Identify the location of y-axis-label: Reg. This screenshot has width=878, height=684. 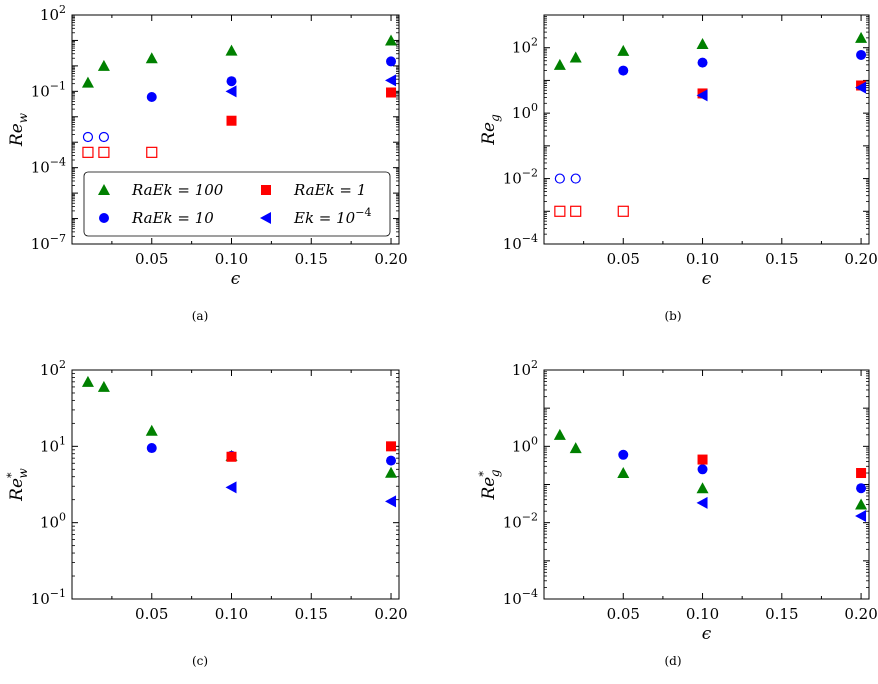
(490, 130).